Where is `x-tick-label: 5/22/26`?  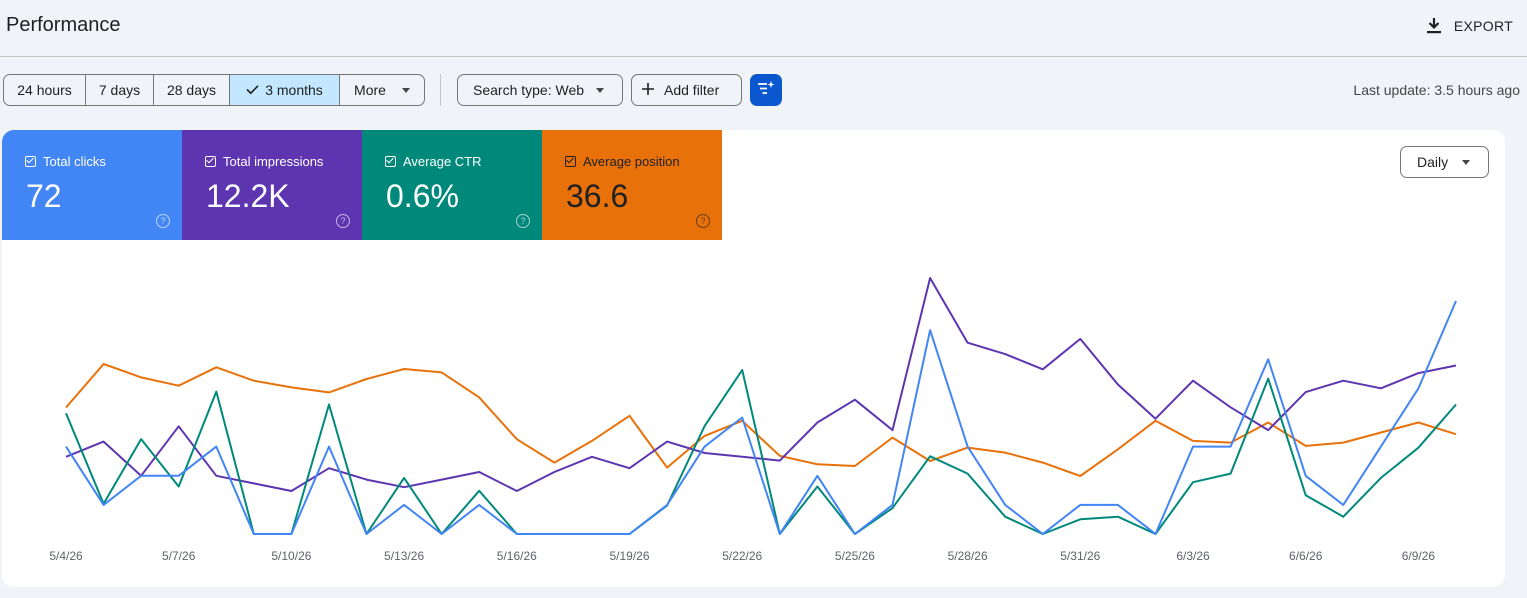 x-tick-label: 5/22/26 is located at coordinates (742, 556).